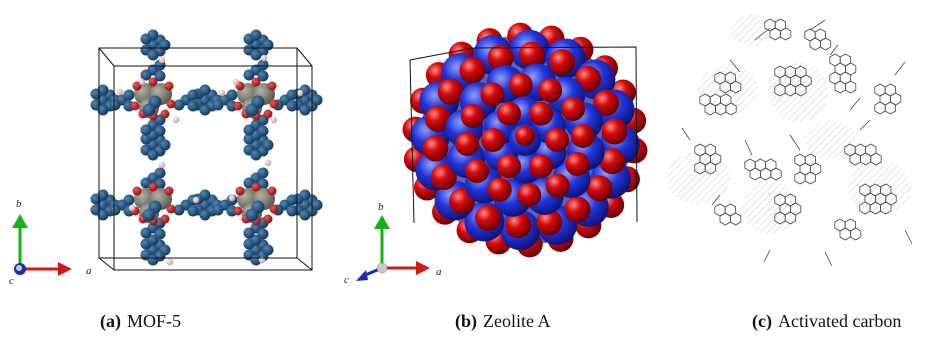 The image size is (927, 341). What do you see at coordinates (110, 321) in the screenshot?
I see `caption-letter: (a)` at bounding box center [110, 321].